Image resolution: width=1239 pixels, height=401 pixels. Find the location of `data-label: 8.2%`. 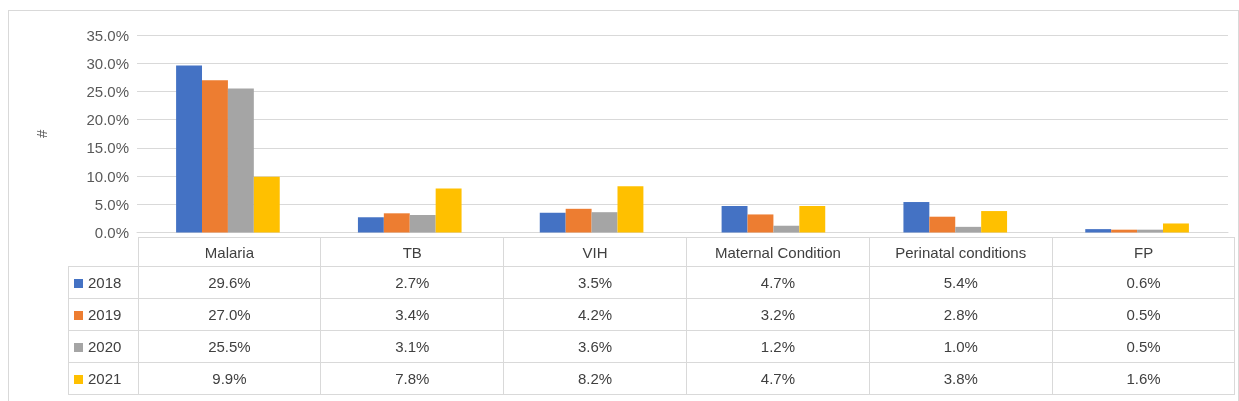

data-label: 8.2% is located at coordinates (595, 378).